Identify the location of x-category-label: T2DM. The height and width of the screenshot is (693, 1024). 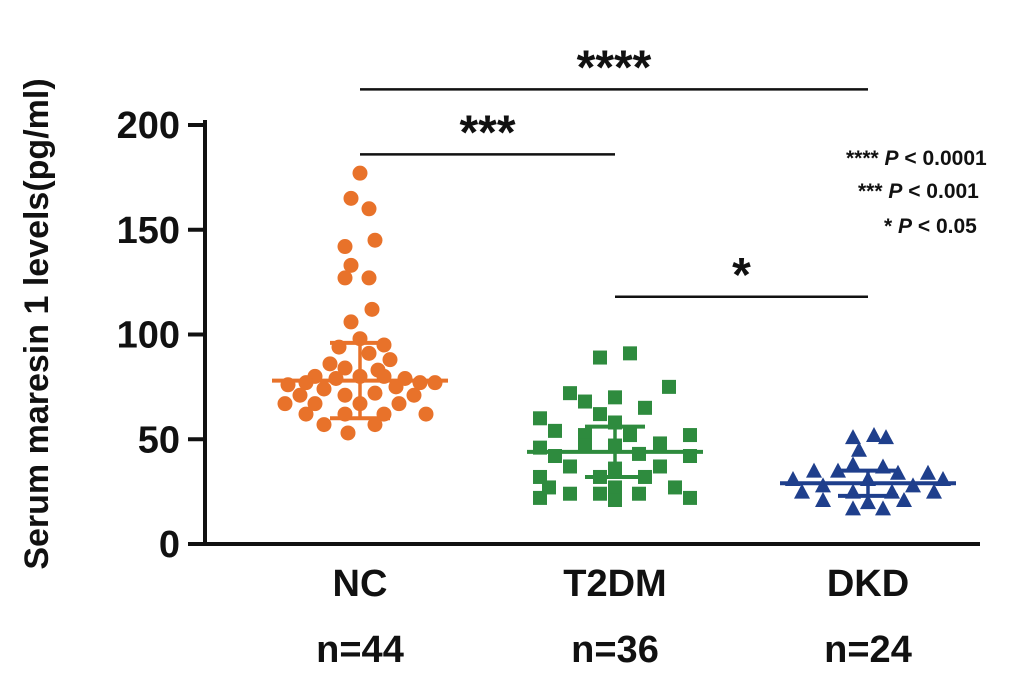
(614, 584).